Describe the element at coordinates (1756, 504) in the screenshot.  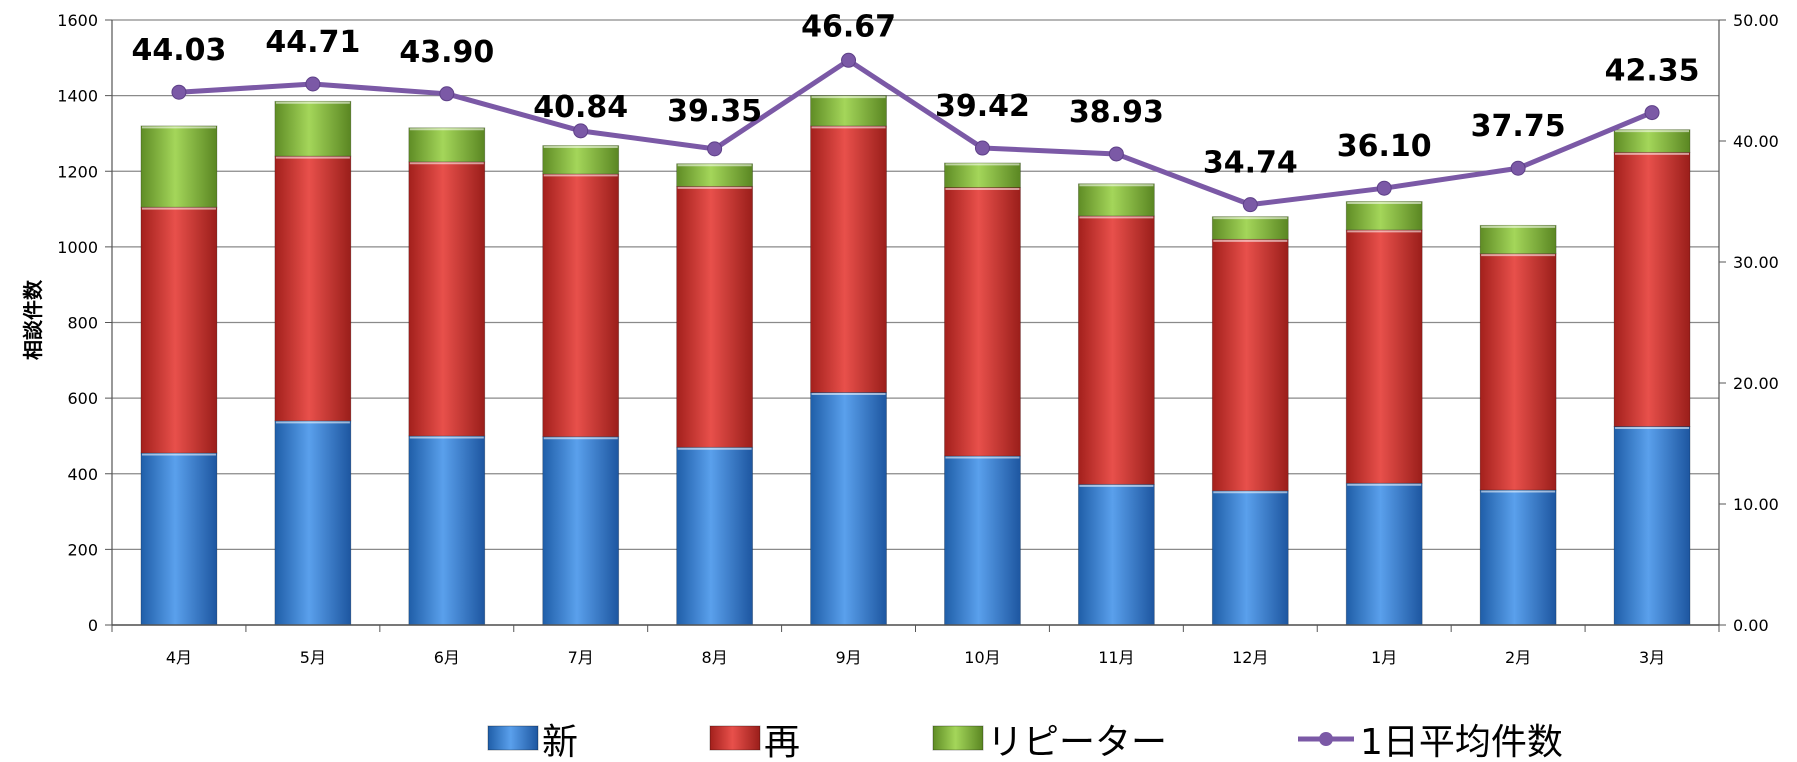
I see `y2-tick-label: 10.00` at that location.